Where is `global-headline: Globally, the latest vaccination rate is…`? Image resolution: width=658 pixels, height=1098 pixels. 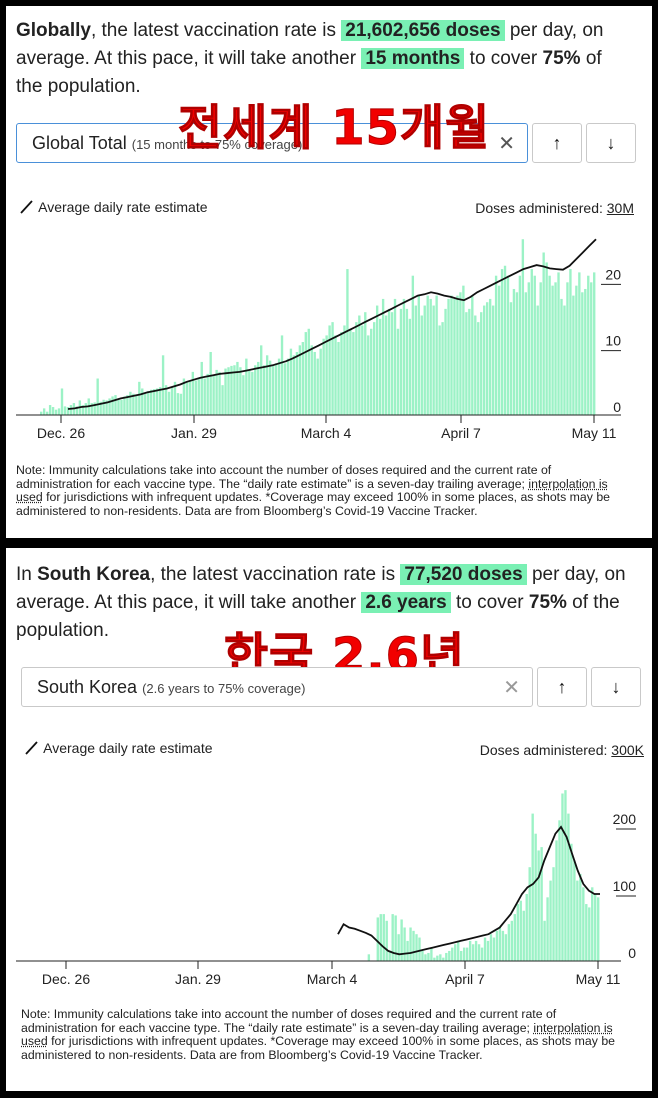
global-headline: Globally, the latest vaccination rate is… is located at coordinates (324, 59).